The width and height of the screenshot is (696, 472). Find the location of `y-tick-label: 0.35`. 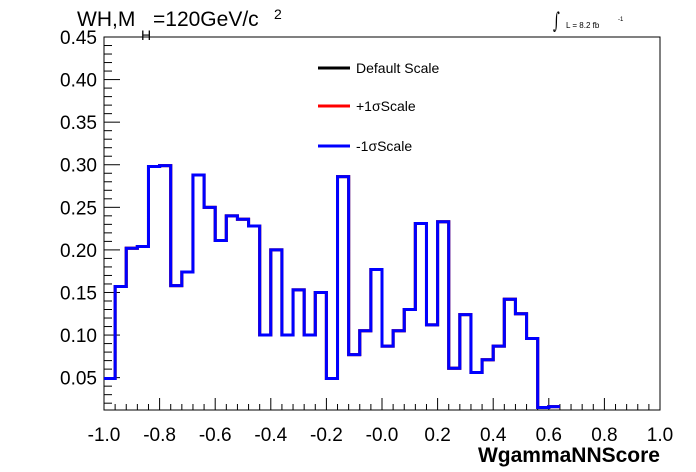

y-tick-label: 0.35 is located at coordinates (78, 123).